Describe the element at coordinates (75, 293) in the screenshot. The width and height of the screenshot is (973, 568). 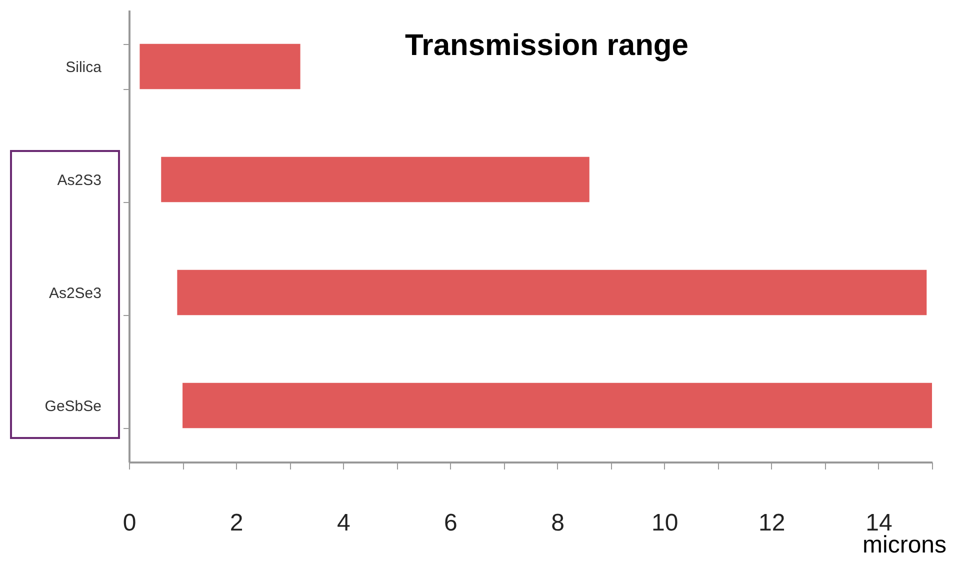
I see `y-tick-label: As2Se3` at that location.